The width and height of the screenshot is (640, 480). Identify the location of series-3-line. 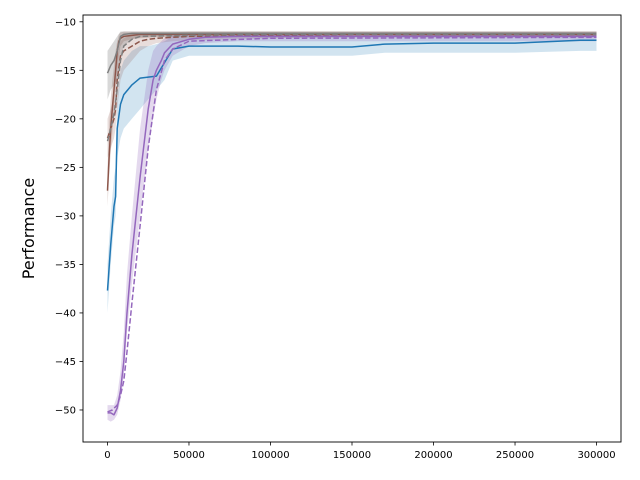
(351, 53).